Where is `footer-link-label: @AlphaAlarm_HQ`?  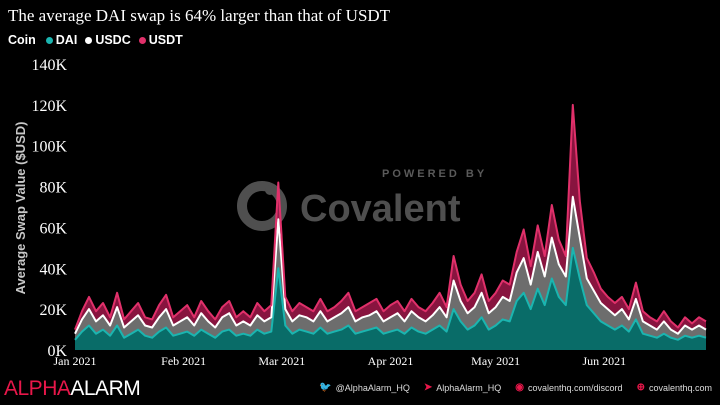
footer-link-label: @AlphaAlarm_HQ is located at coordinates (372, 387).